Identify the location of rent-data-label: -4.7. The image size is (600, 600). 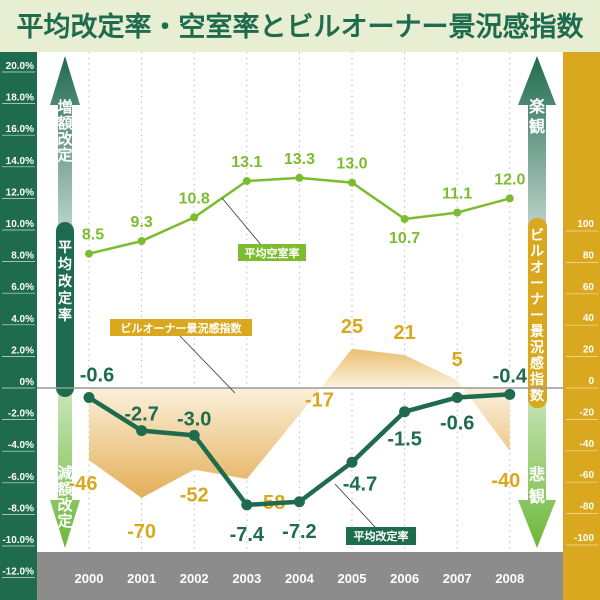
(360, 484).